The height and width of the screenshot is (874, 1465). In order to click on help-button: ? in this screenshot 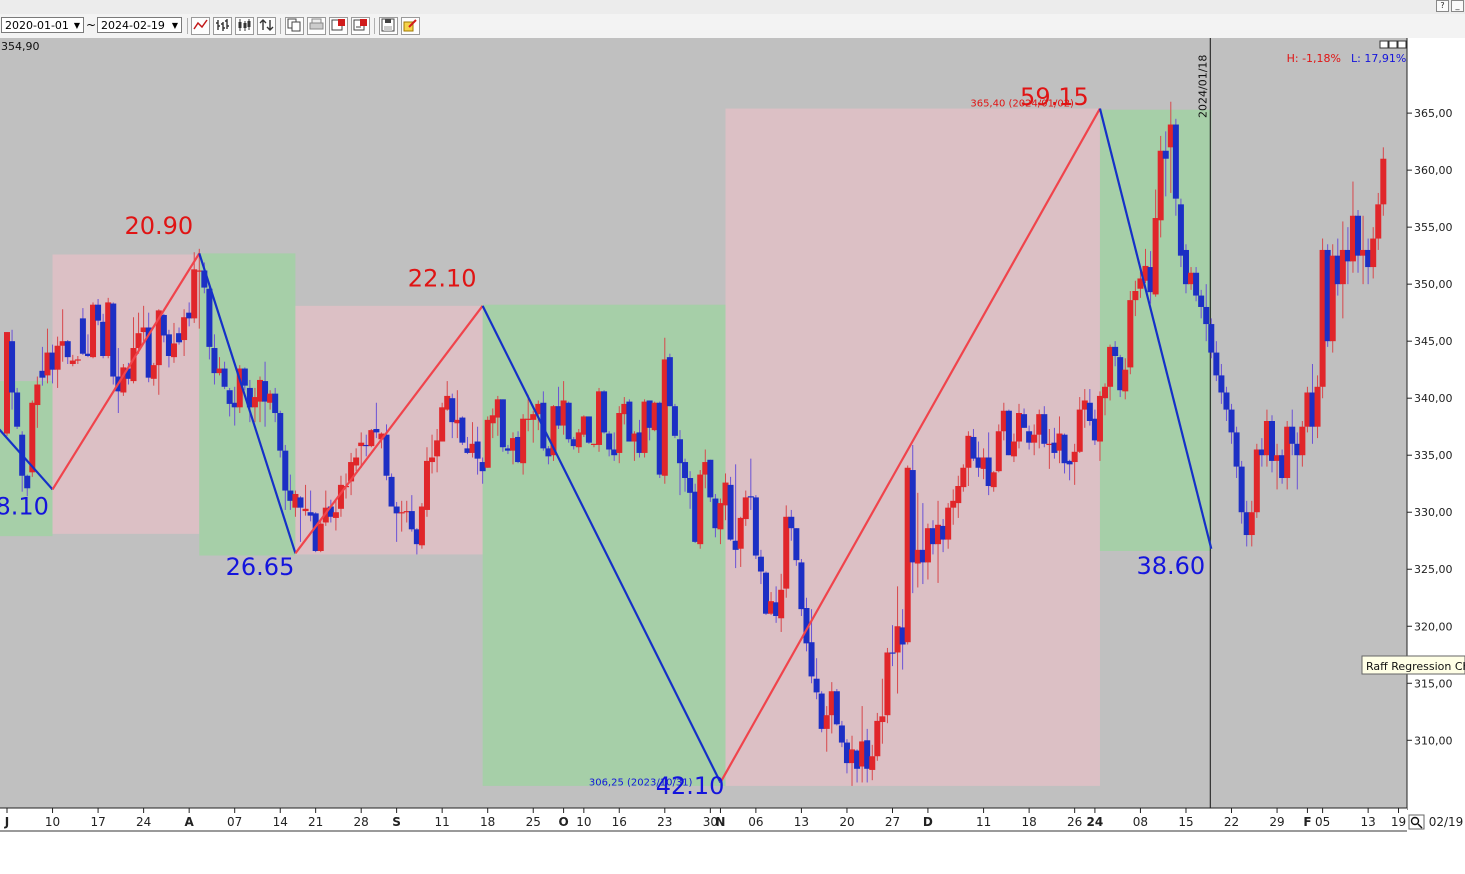, I will do `click(1442, 6)`.